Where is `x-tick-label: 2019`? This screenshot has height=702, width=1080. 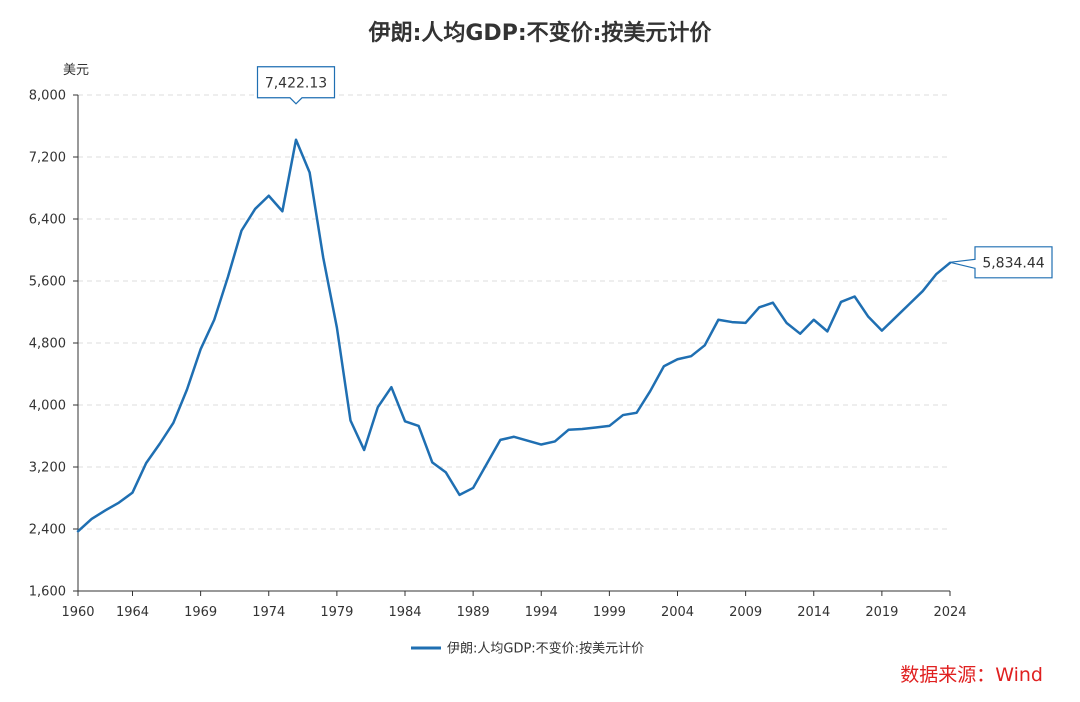
x-tick-label: 2019 is located at coordinates (881, 612).